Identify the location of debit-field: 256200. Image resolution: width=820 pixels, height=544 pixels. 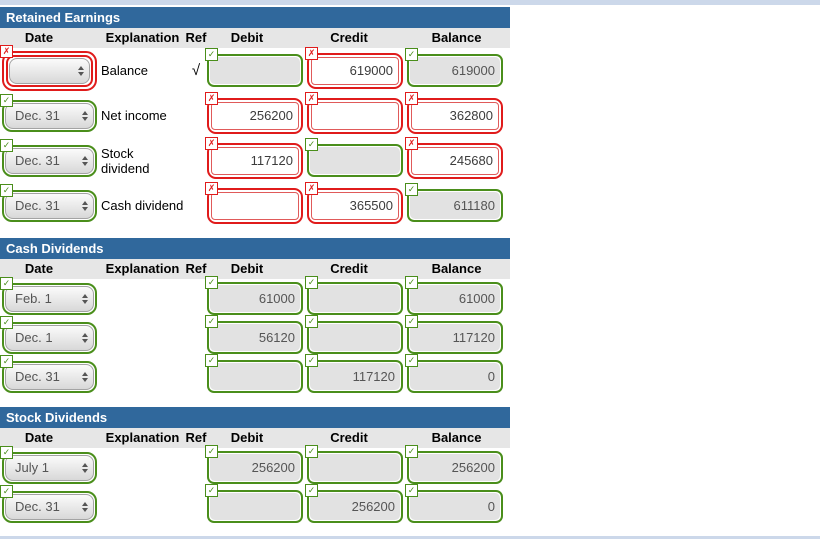
(254, 464).